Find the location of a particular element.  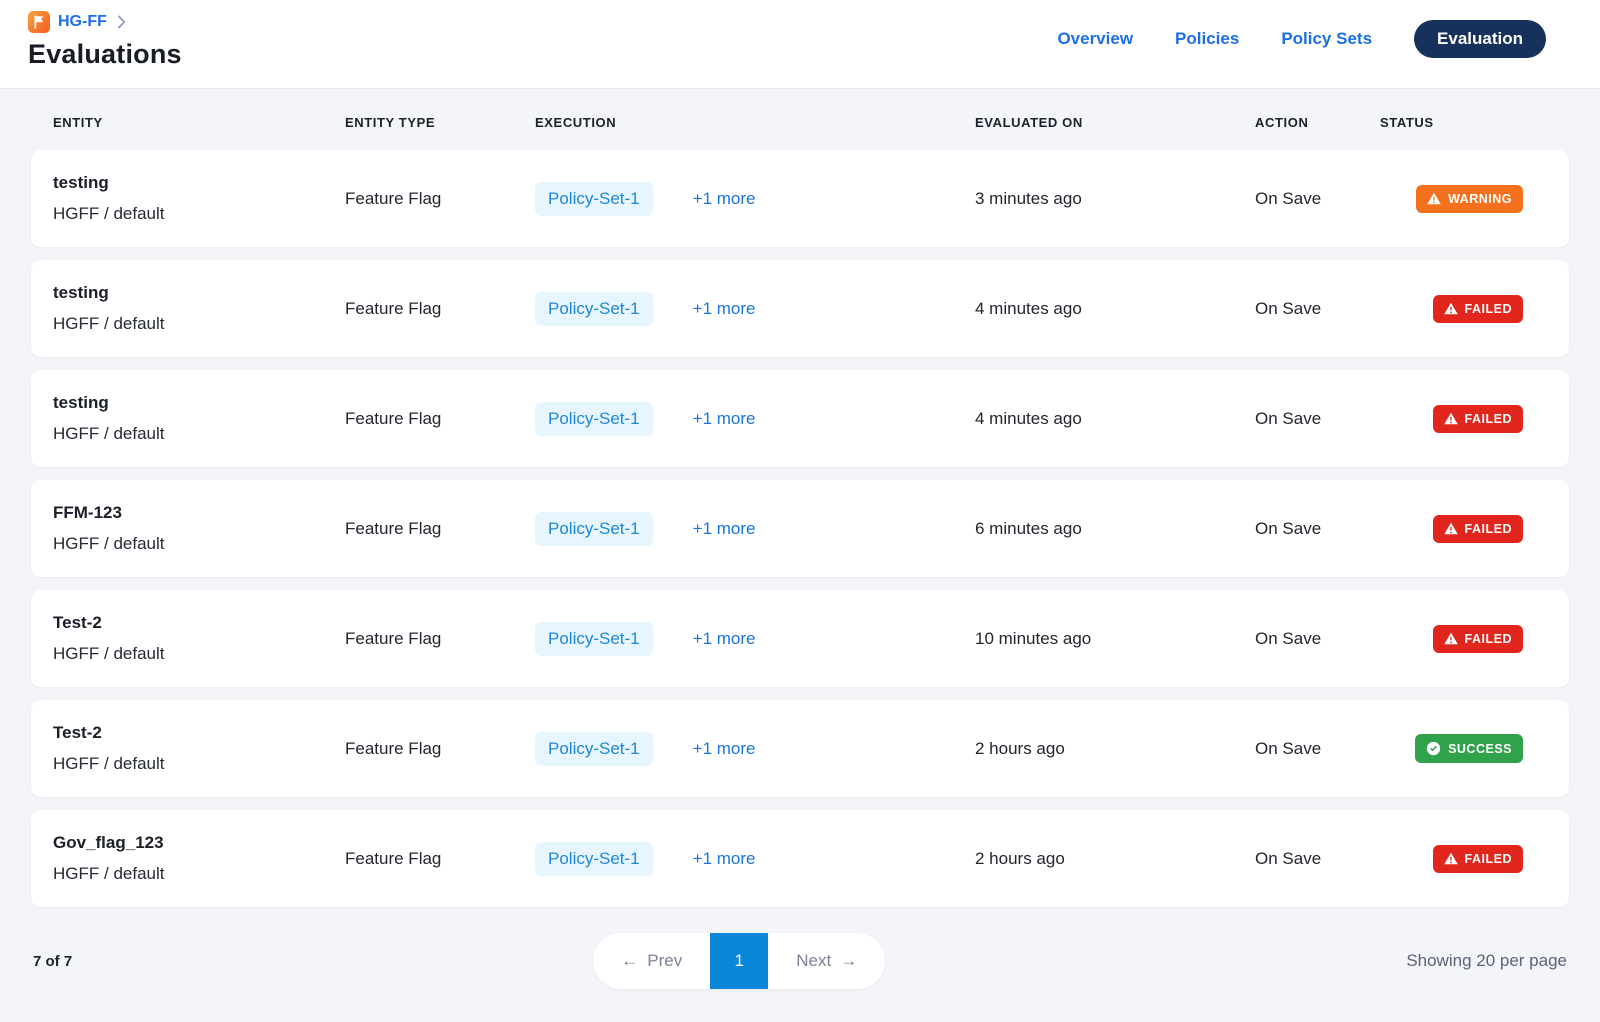

arrow-right-icon: → is located at coordinates (849, 960).